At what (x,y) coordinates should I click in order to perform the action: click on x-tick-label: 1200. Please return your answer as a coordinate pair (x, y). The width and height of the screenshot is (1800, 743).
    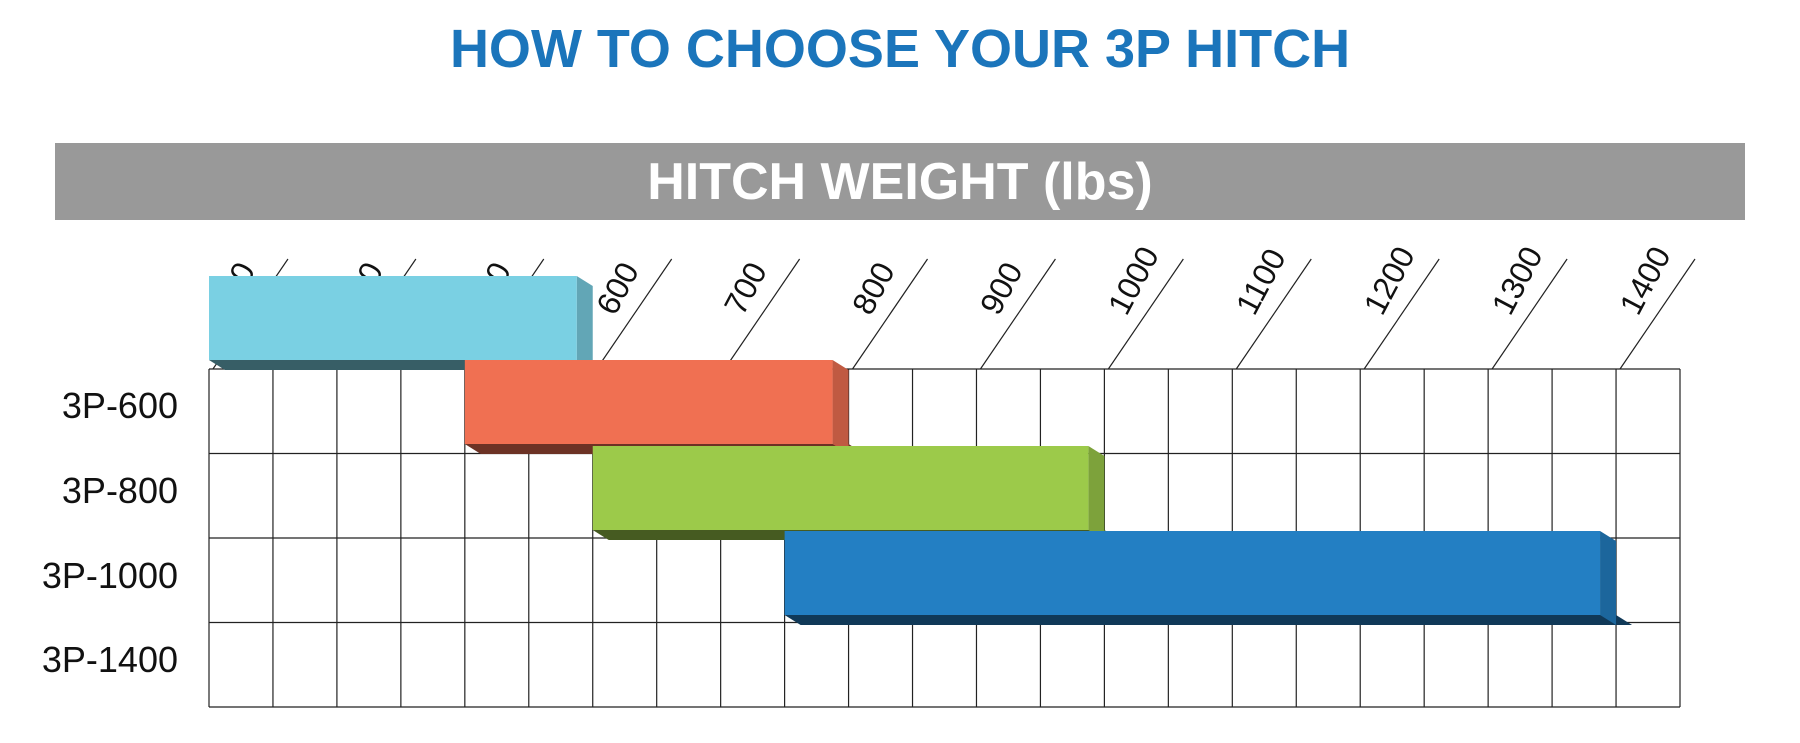
    Looking at the image, I should click on (1389, 281).